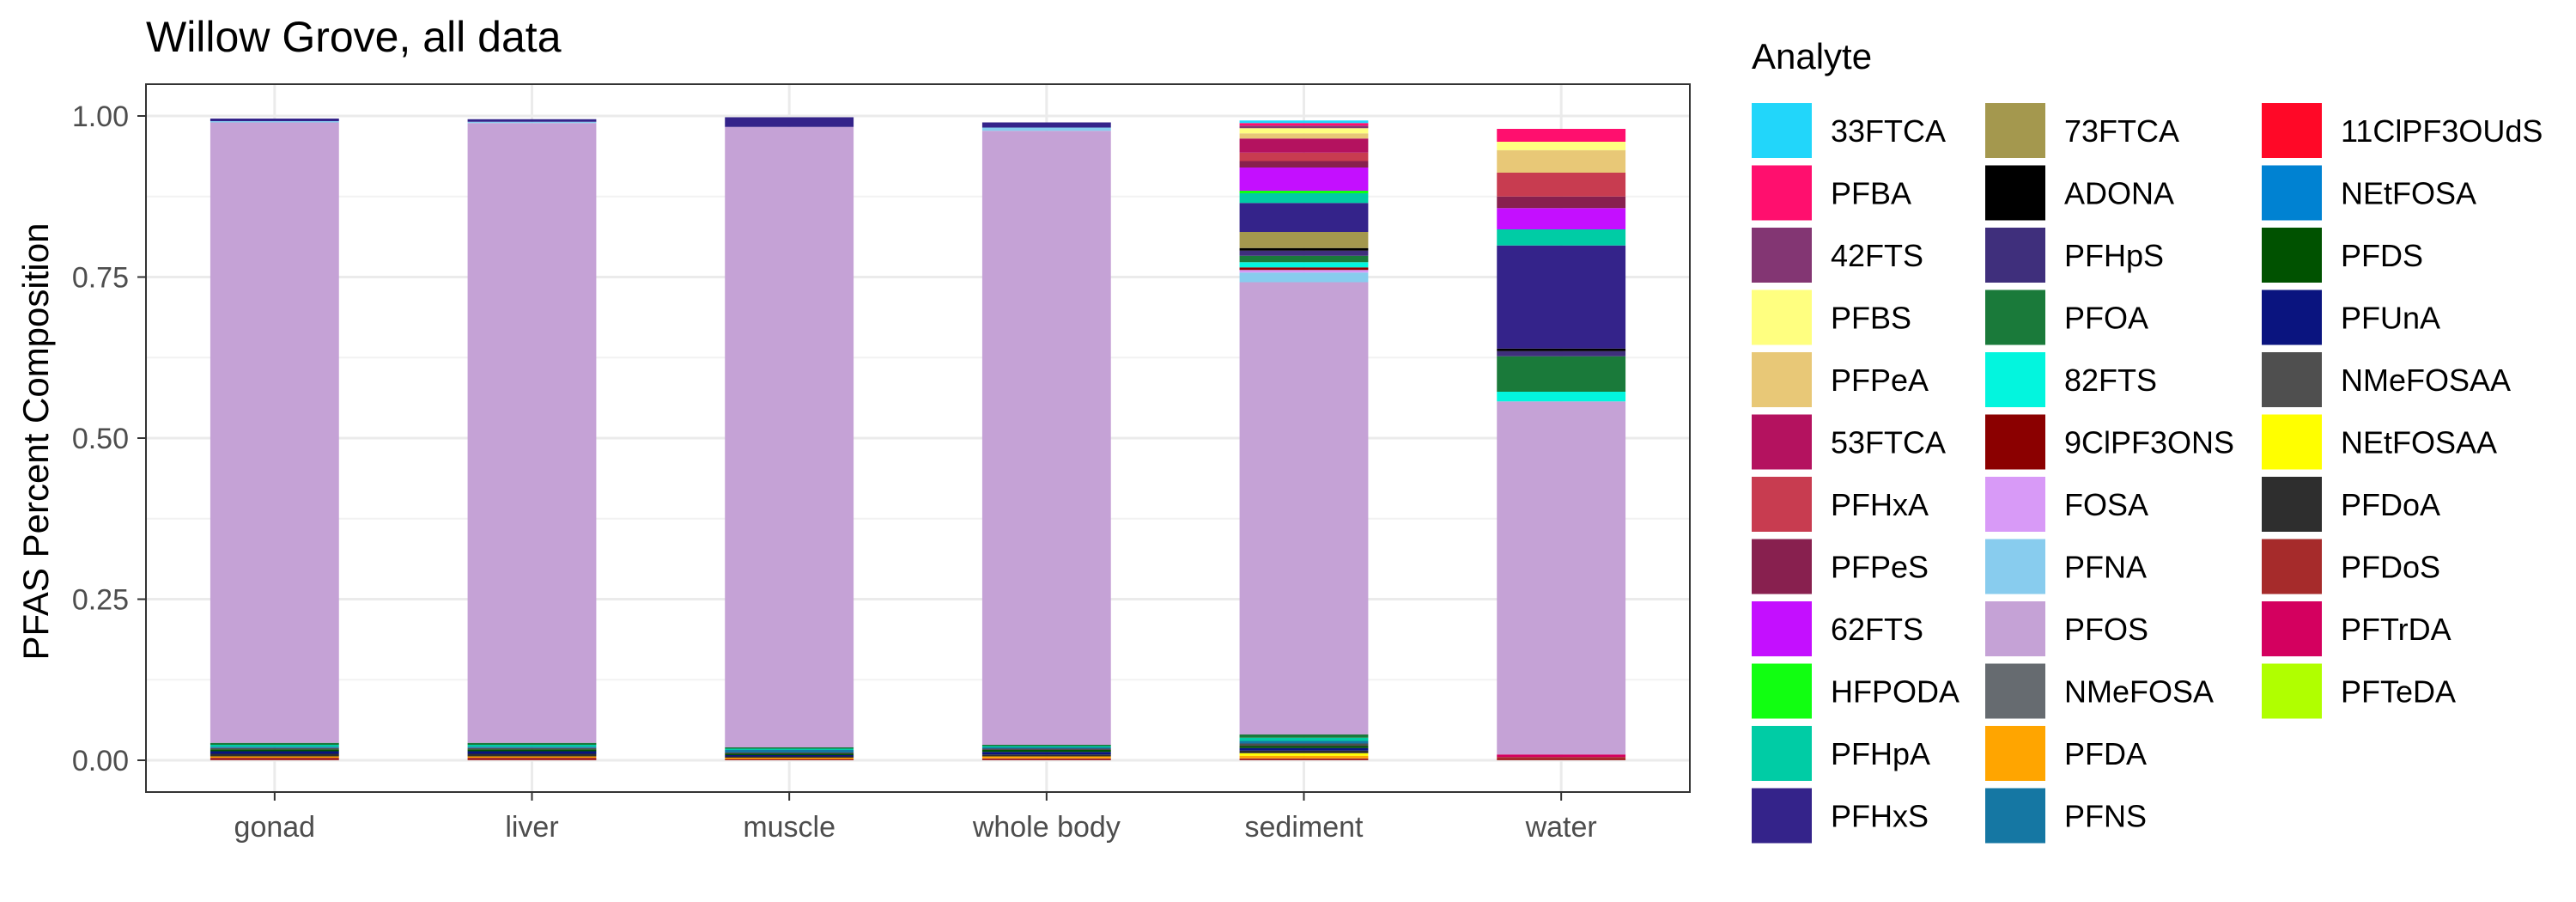  Describe the element at coordinates (532, 827) in the screenshot. I see `x-tick-label: liver` at that location.